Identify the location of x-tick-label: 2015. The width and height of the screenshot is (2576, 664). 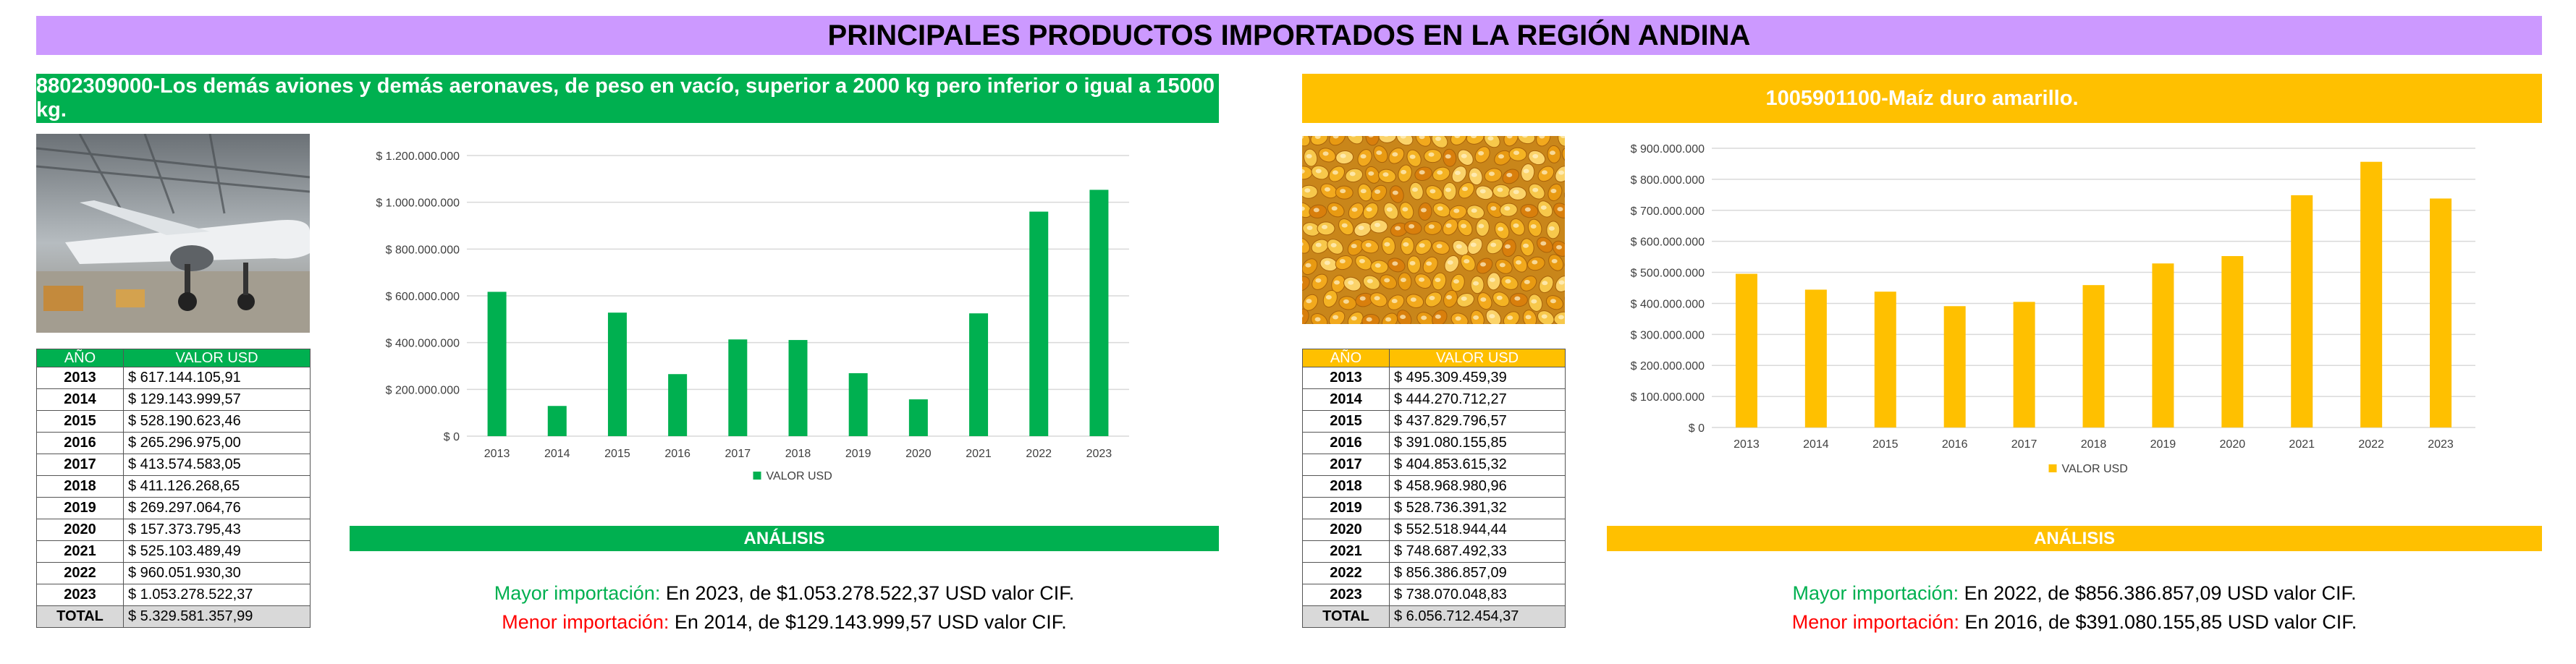
(1885, 444).